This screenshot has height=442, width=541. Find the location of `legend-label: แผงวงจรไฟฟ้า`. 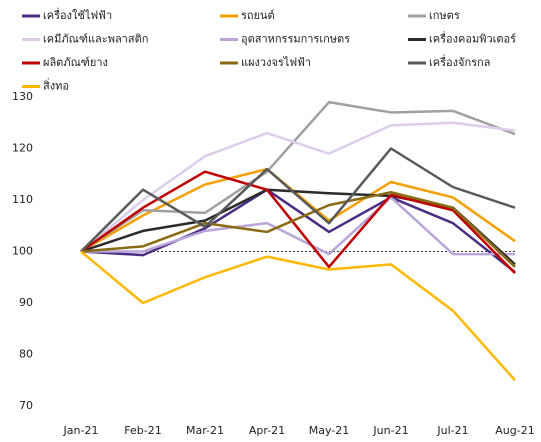

legend-label: แผงวงจรไฟฟ้า is located at coordinates (276, 62).